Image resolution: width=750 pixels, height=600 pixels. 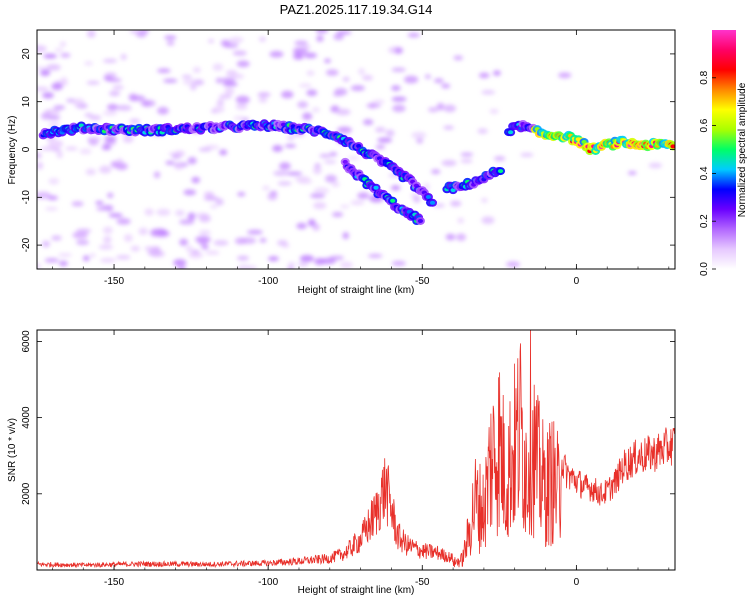 I want to click on spectrogram-x-tick-label: -100, so click(x=268, y=281).